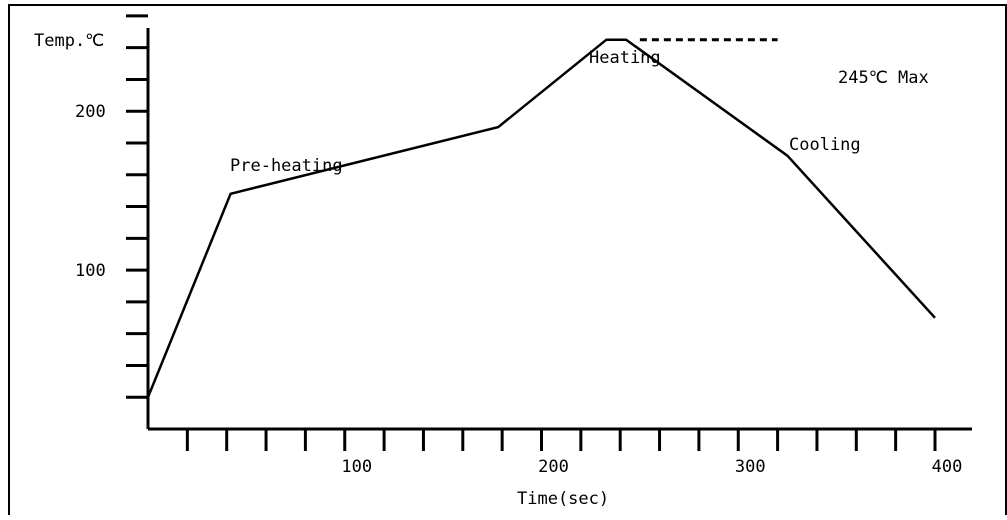 The width and height of the screenshot is (1007, 520). Describe the element at coordinates (90, 112) in the screenshot. I see `y-tick-label: 200` at that location.